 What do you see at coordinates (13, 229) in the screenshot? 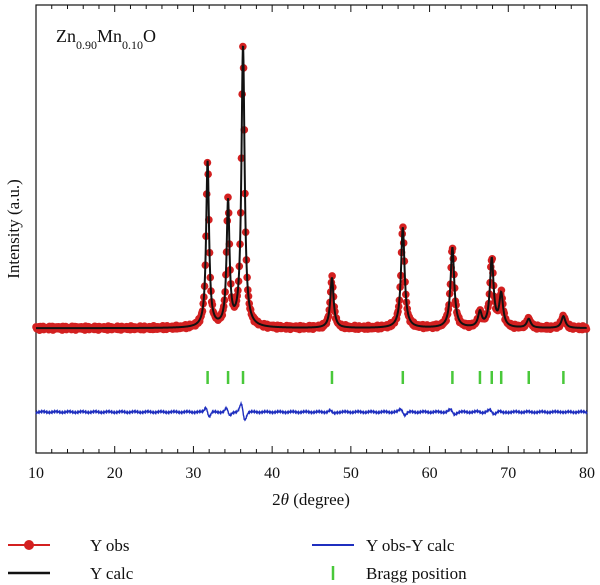
I see `y-axis-title: Intensity (a.u.)` at bounding box center [13, 229].